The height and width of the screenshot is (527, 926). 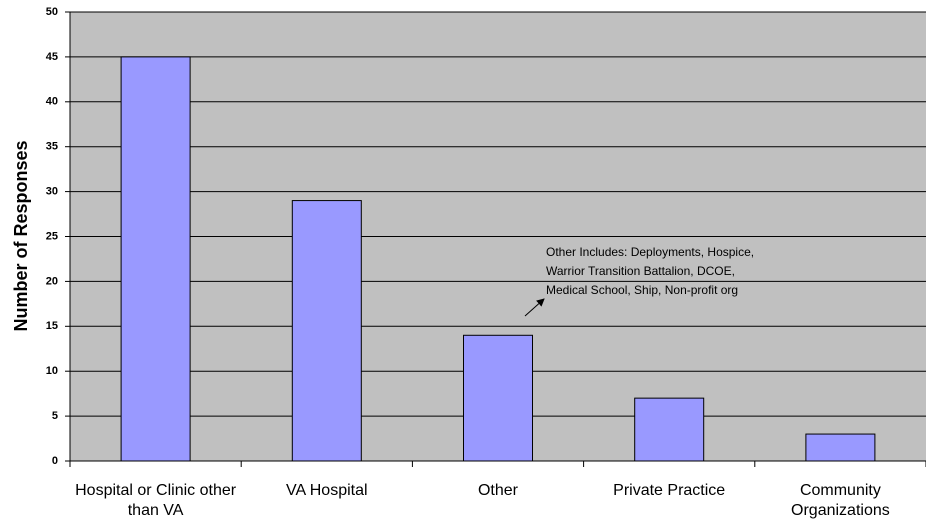 What do you see at coordinates (534, 307) in the screenshot?
I see `annotation-arrow` at bounding box center [534, 307].